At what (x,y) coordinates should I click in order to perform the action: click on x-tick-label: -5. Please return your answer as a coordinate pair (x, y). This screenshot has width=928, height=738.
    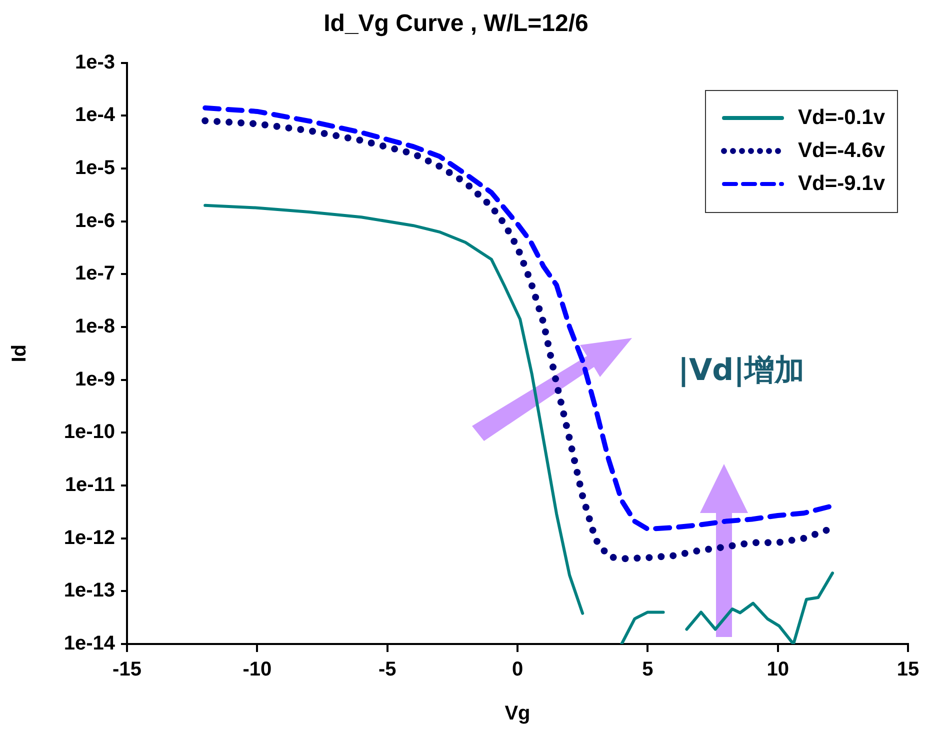
    Looking at the image, I should click on (387, 669).